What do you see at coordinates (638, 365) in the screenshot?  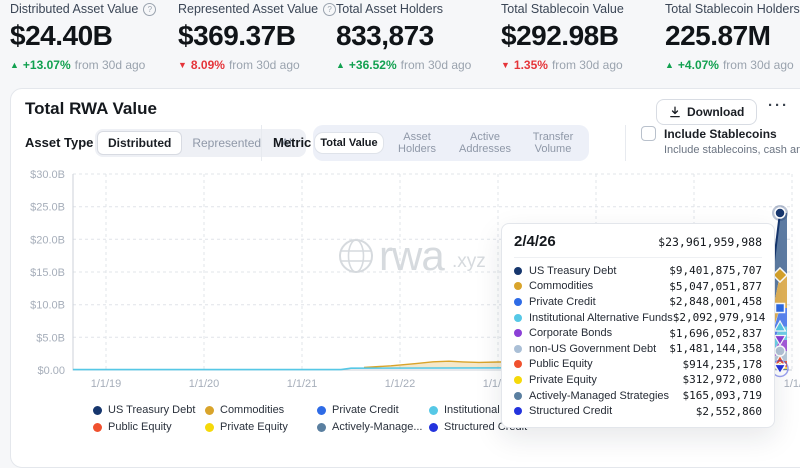 I see `tooltip-row: Public Equity $914,235,178` at bounding box center [638, 365].